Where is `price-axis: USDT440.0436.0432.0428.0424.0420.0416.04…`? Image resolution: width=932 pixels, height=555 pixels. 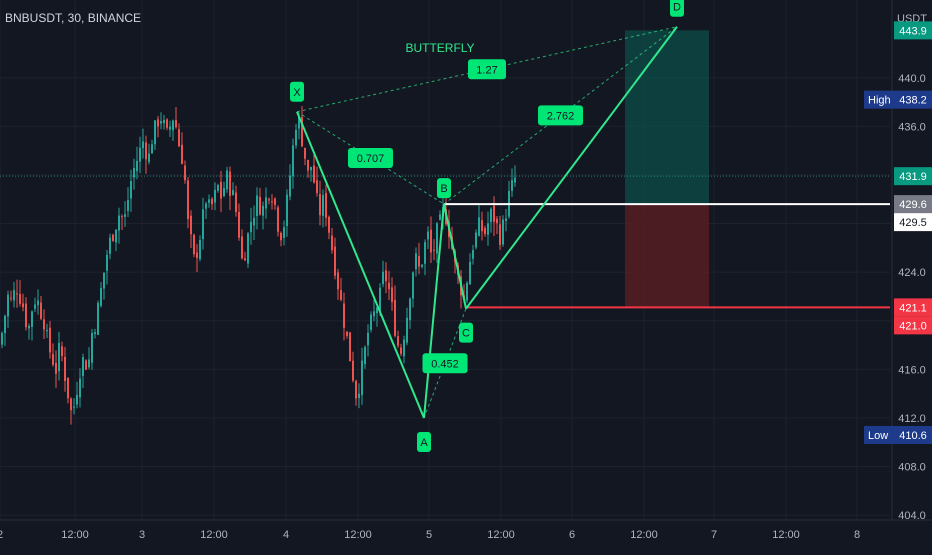
price-axis: USDT440.0436.0432.0428.0424.0420.0416.04… is located at coordinates (898, 275).